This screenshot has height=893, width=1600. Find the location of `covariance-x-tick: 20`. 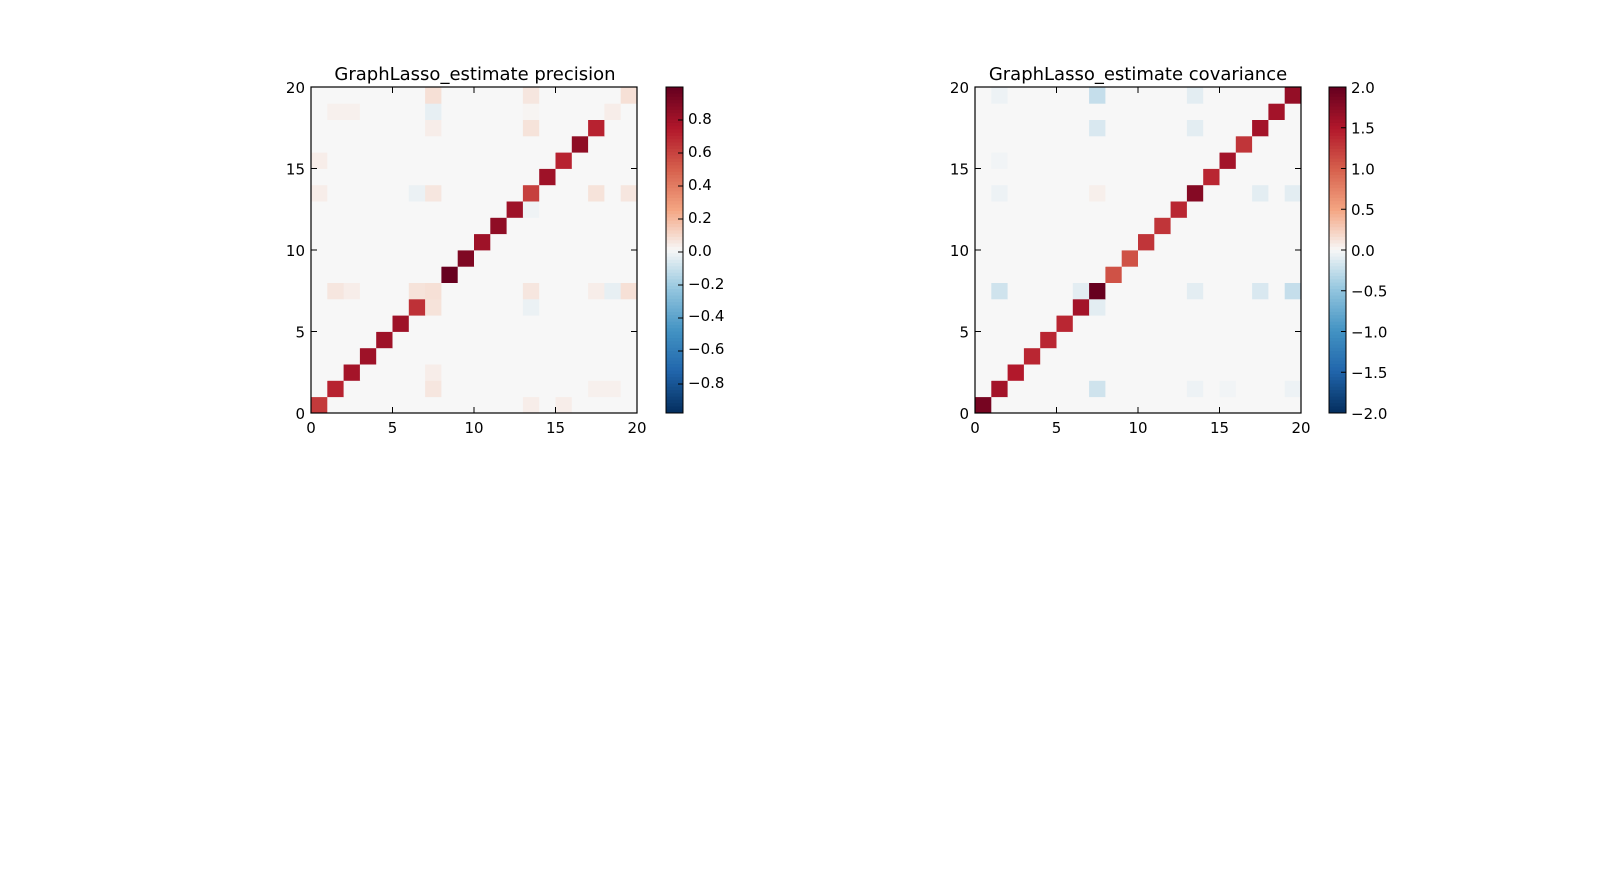

covariance-x-tick: 20 is located at coordinates (1300, 428).